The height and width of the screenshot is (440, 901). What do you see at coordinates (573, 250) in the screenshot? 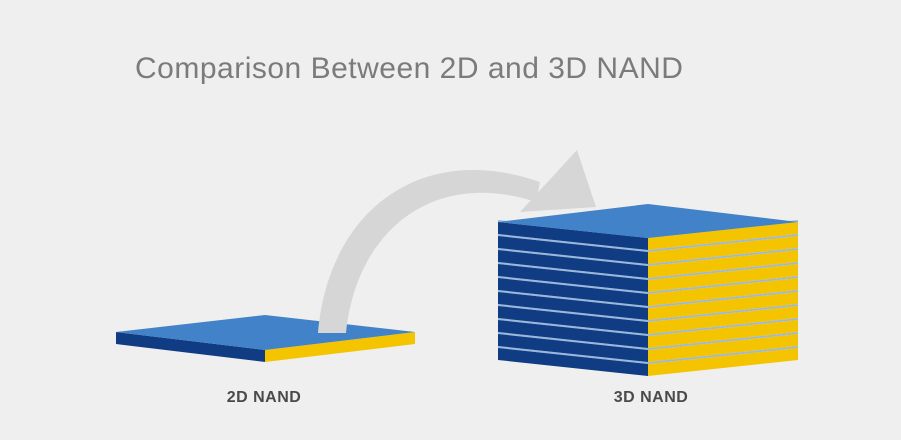
I see `layer-2-left-face` at bounding box center [573, 250].